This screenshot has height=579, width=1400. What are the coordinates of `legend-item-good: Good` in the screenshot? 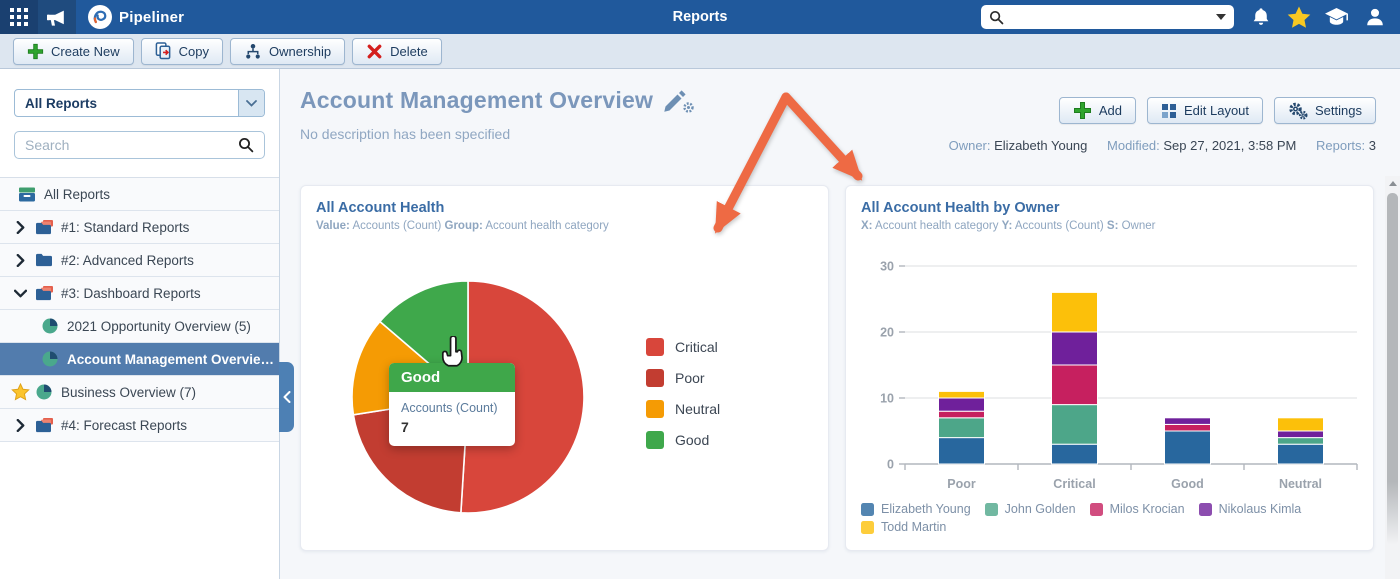 It's located at (683, 440).